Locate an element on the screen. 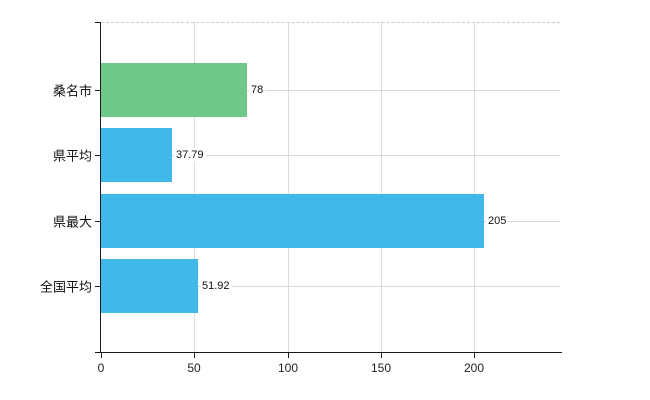 Image resolution: width=650 pixels, height=400 pixels. x-tick-label: 50 is located at coordinates (194, 368).